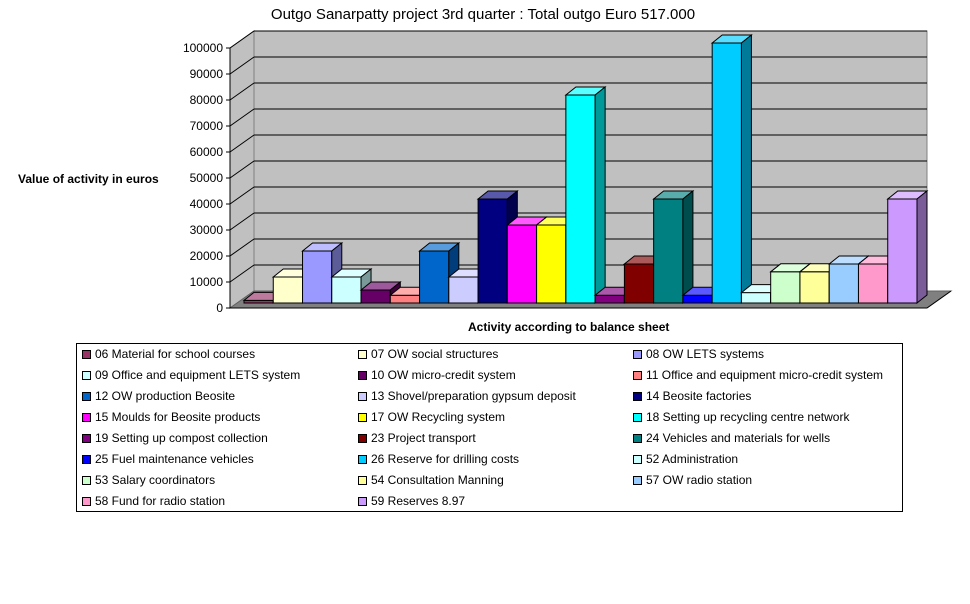 Image resolution: width=970 pixels, height=604 pixels. Describe the element at coordinates (160, 501) in the screenshot. I see `legend-label: 58 Fund for radio station` at that location.